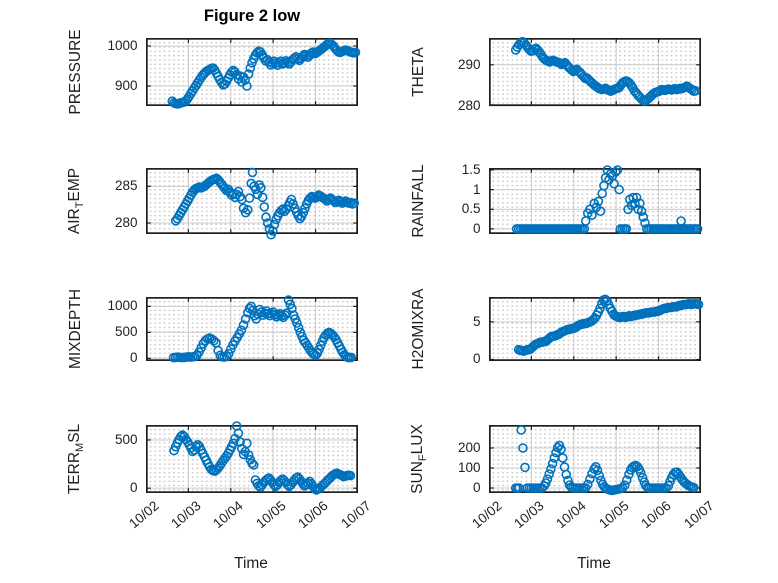  What do you see at coordinates (417, 477) in the screenshot?
I see `y-axis-label-main: SUN` at bounding box center [417, 477].